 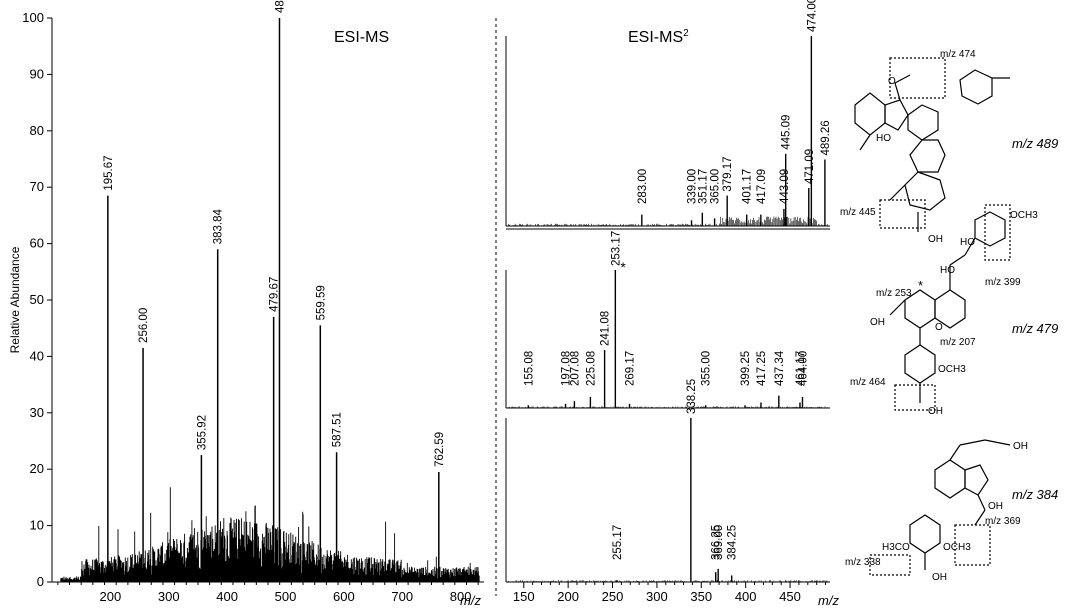 I want to click on peak-label: 479.67, so click(x=275, y=294).